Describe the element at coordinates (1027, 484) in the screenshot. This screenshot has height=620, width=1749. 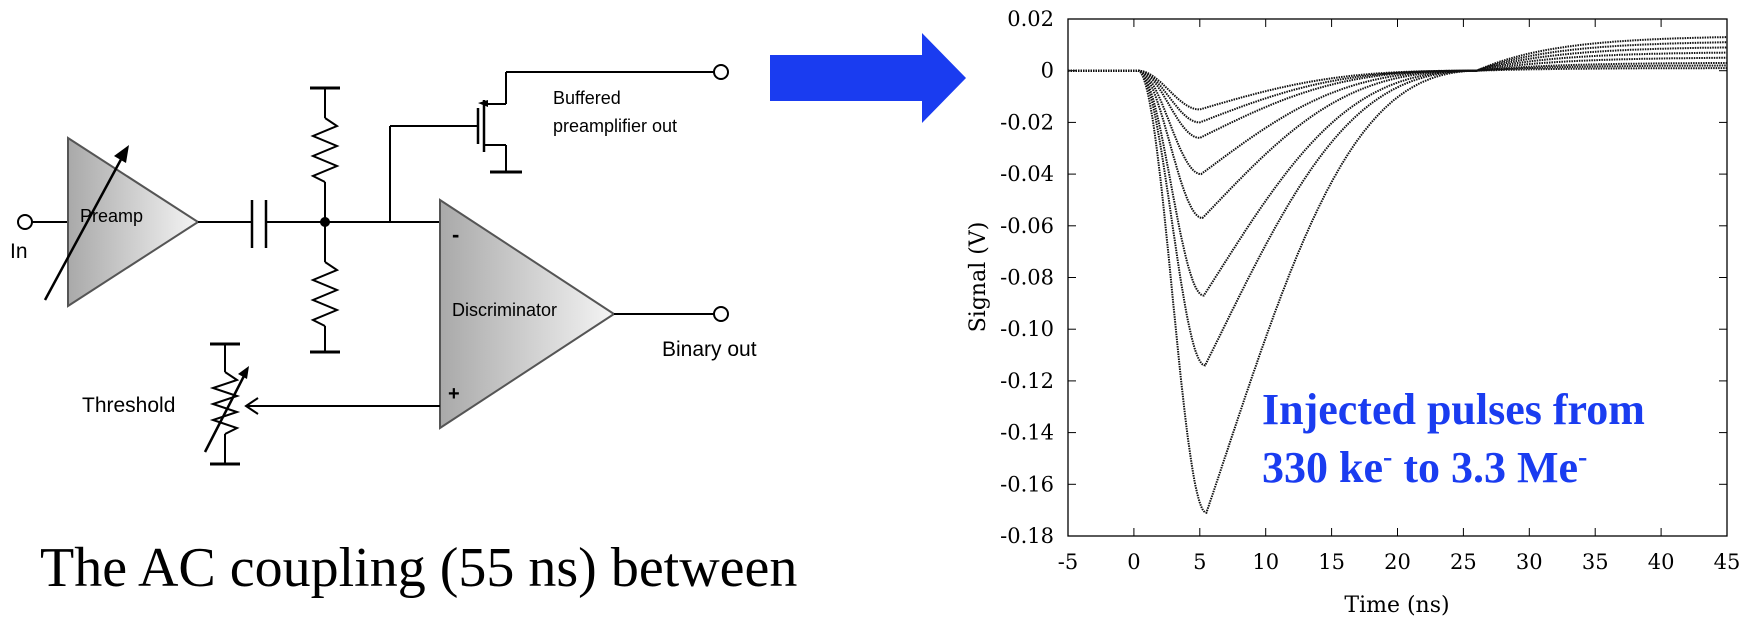
I see `y-tick-label: -0.16` at that location.